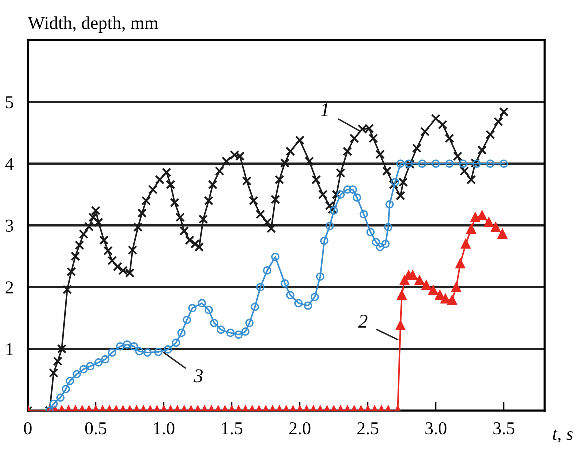 The width and height of the screenshot is (584, 449). Describe the element at coordinates (300, 428) in the screenshot. I see `x-tick-label: 2.0` at that location.